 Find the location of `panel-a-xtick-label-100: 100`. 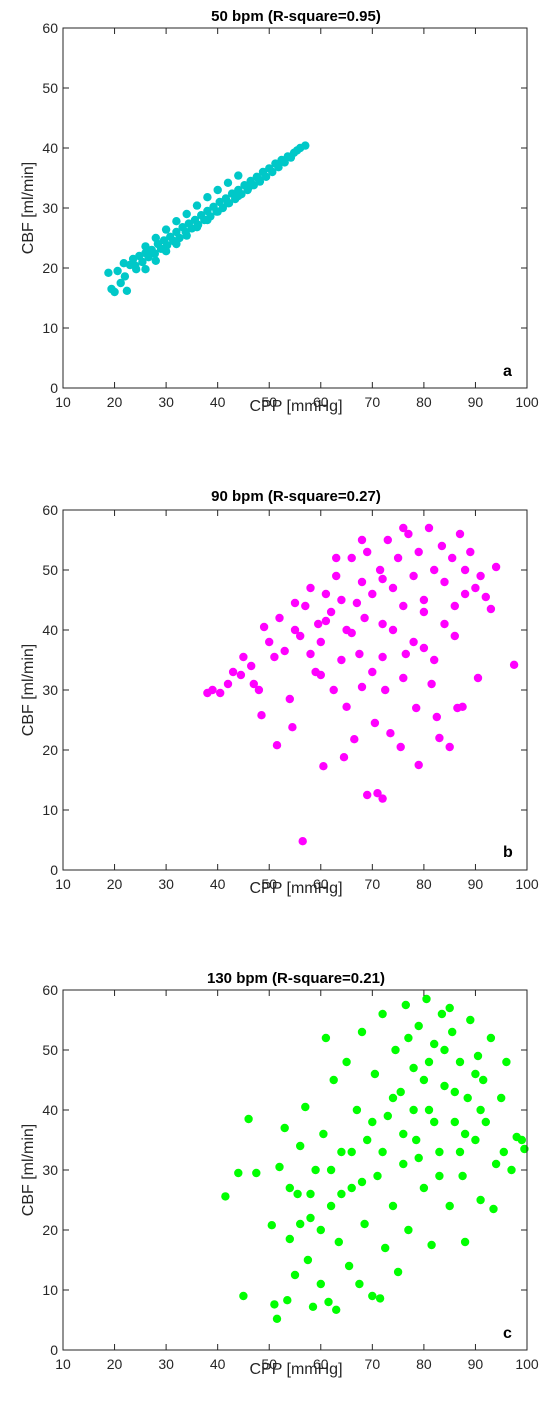

panel-a-xtick-label-100: 100 is located at coordinates (527, 402).